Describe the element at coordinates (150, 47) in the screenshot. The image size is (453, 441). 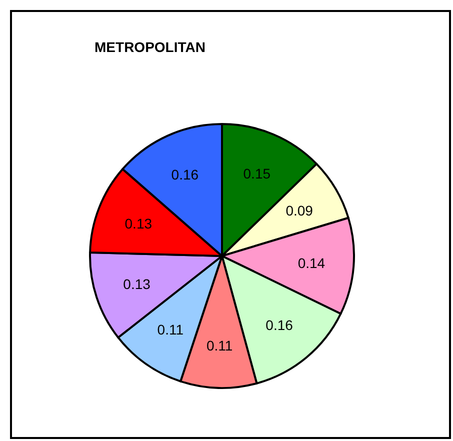
I see `chart-title: METROPOLITAN` at that location.